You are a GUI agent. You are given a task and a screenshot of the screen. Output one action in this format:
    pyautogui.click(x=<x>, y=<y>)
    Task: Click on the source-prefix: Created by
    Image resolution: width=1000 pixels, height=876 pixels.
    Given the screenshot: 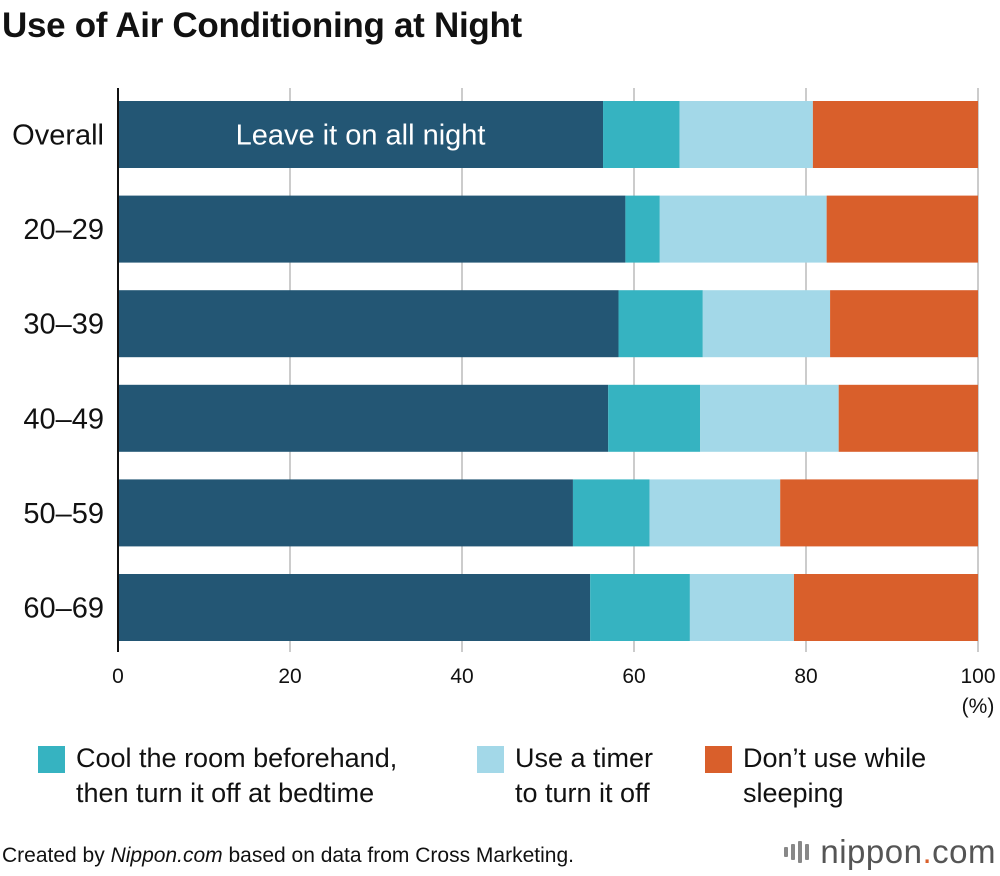 What is the action you would take?
    pyautogui.click(x=56, y=855)
    